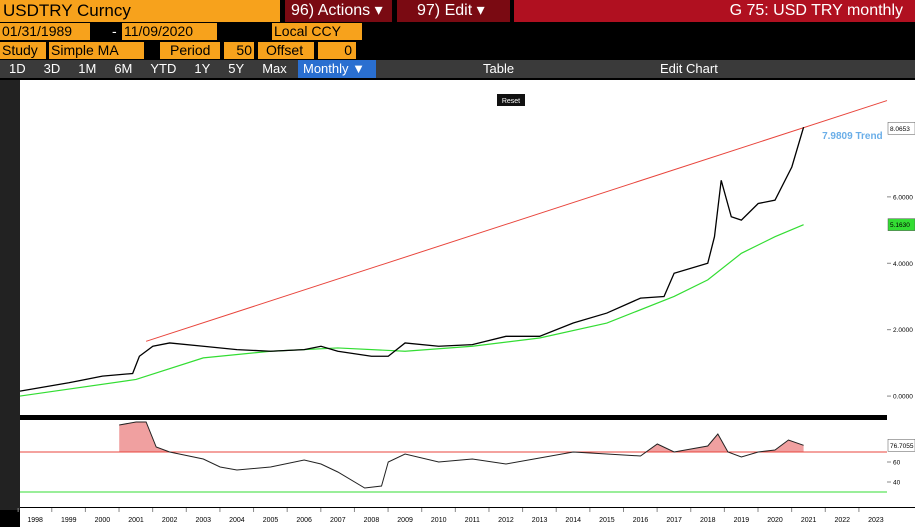 The image size is (915, 527). What do you see at coordinates (405, 520) in the screenshot?
I see `x-tick-label: 2009` at bounding box center [405, 520].